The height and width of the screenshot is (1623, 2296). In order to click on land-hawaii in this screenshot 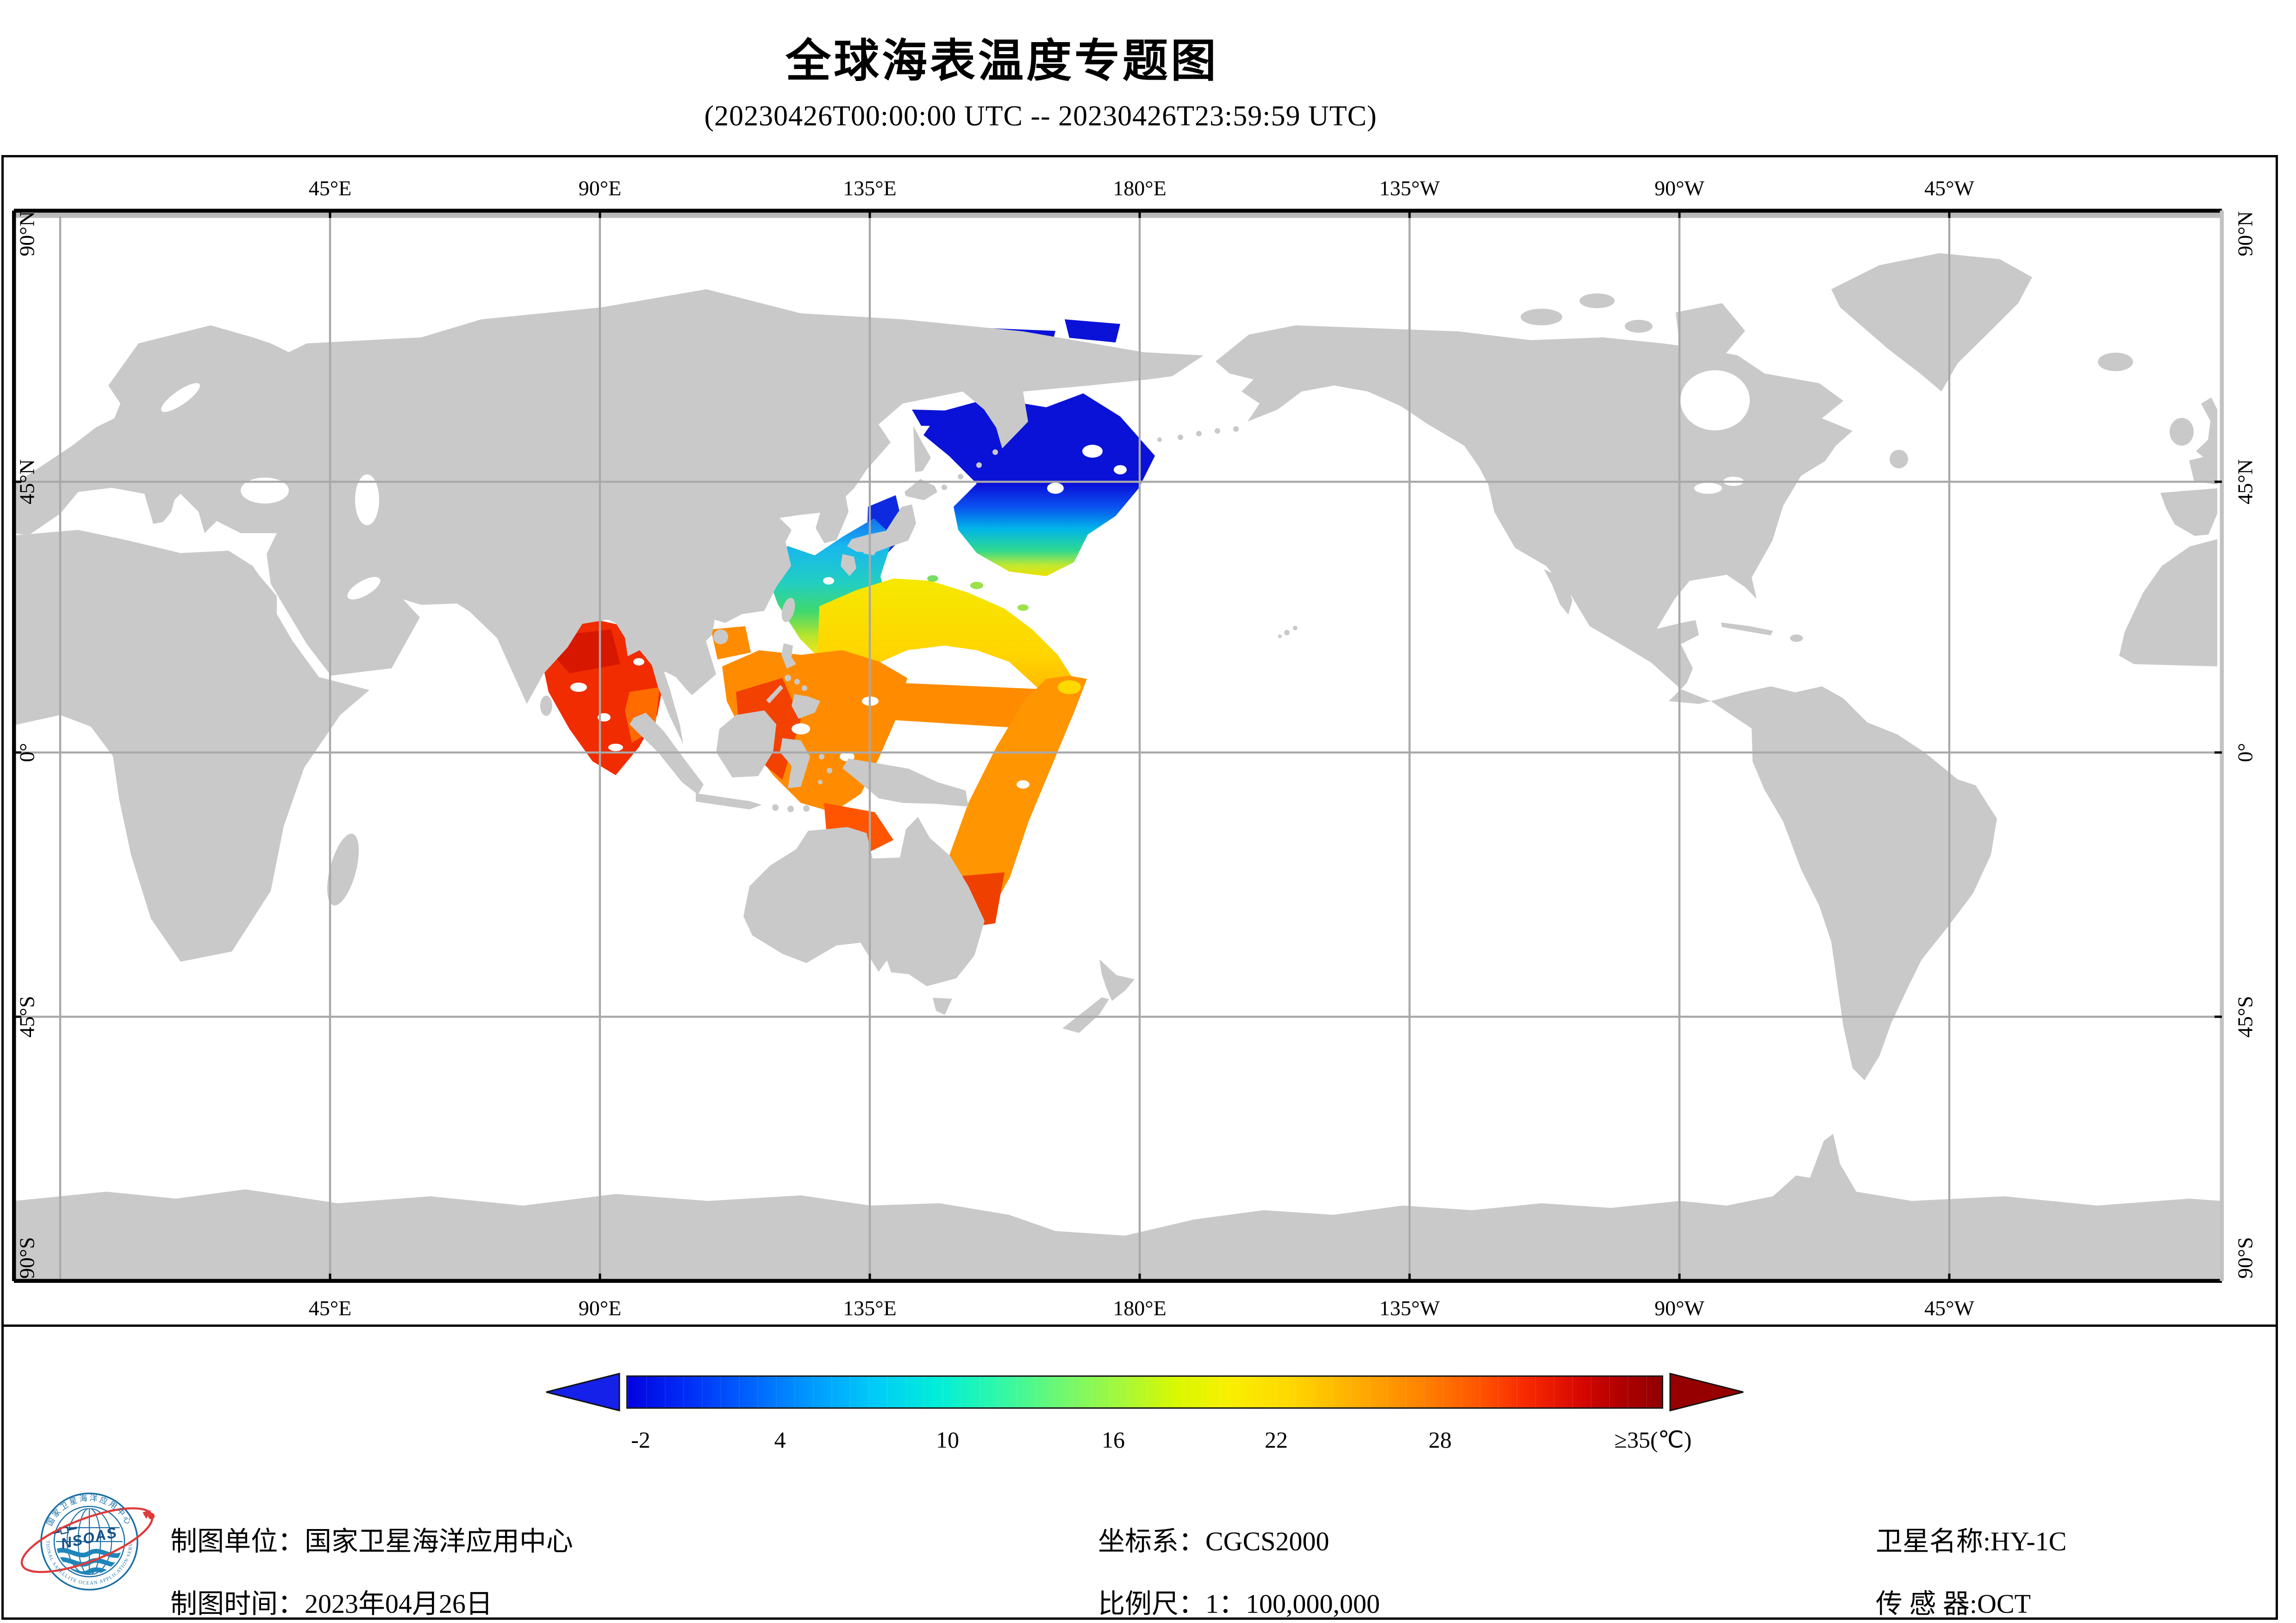, I will do `click(1288, 632)`.